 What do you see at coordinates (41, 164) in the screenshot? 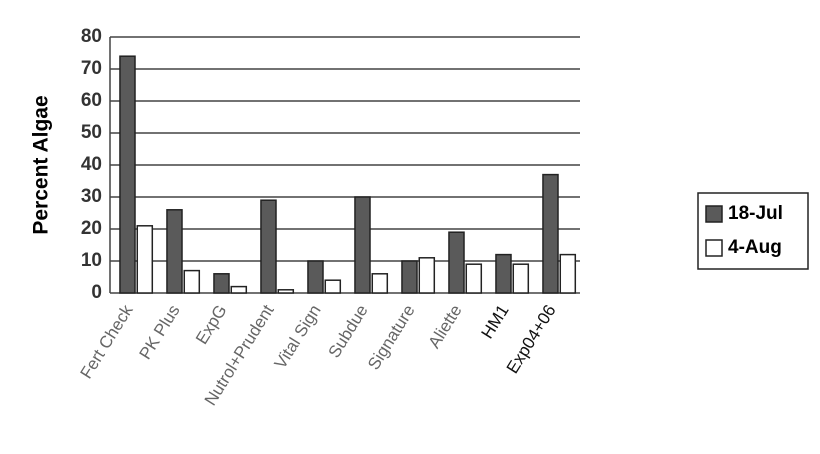
I see `y-axis-label: Percent Algae` at bounding box center [41, 164].